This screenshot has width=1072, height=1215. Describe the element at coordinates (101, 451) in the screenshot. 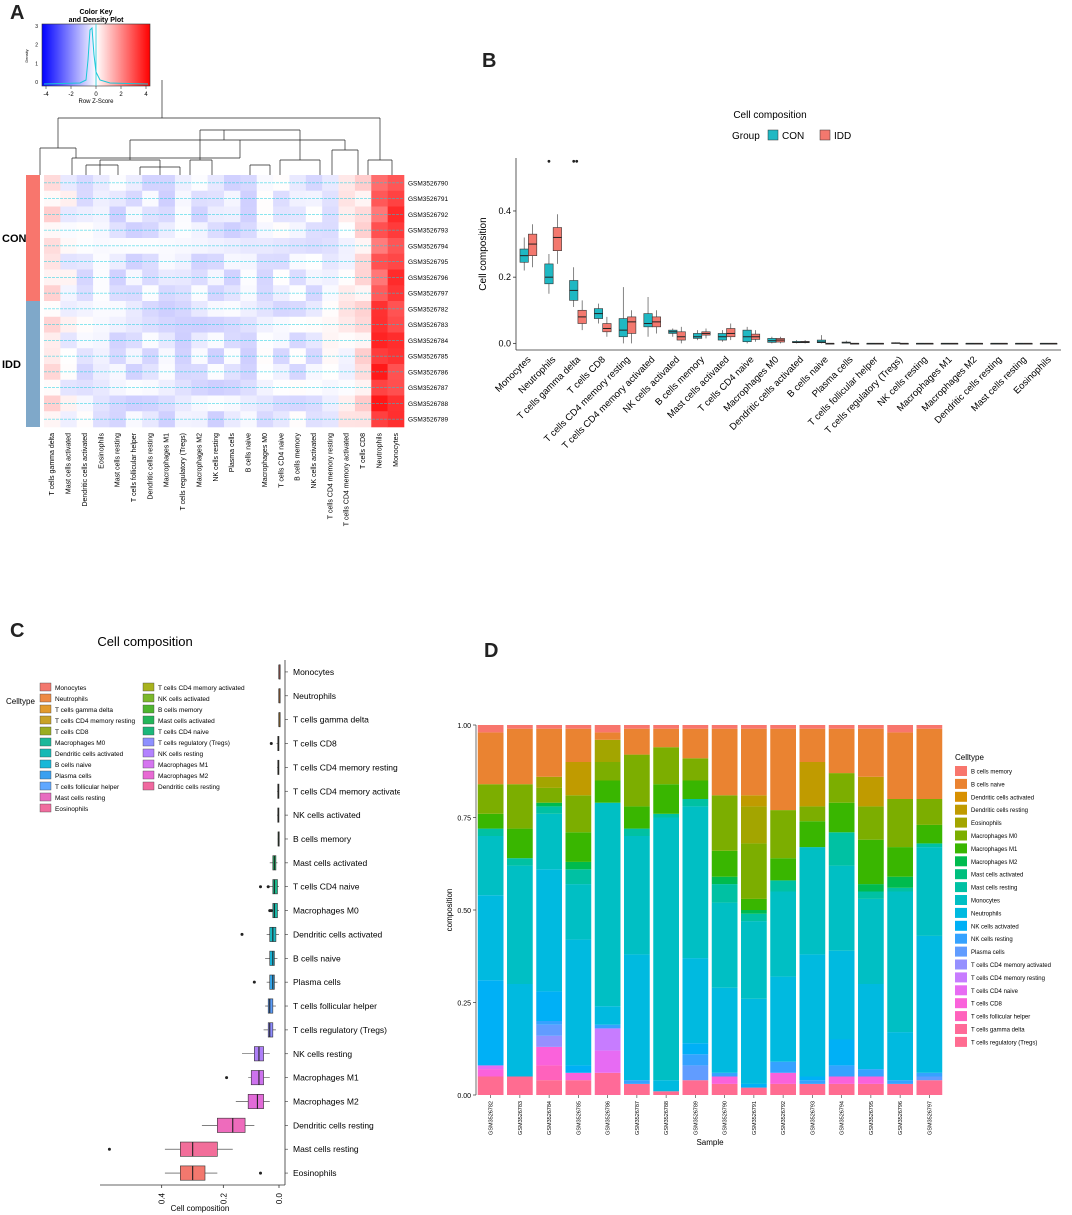

I see `heatmap-col-label: Eosinophils` at that location.